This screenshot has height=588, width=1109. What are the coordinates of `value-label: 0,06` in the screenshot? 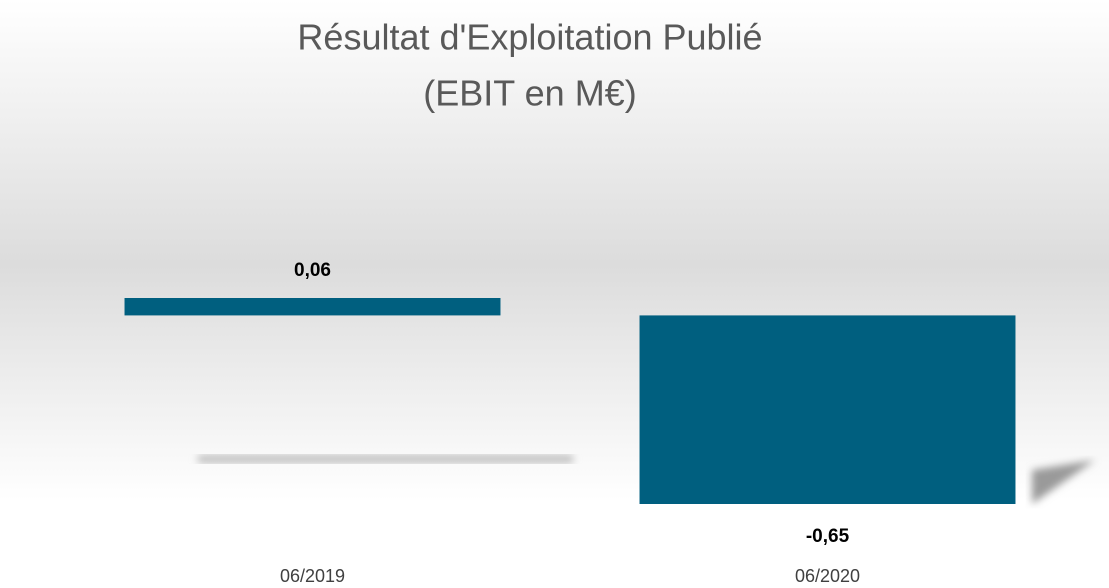 It's located at (312, 270).